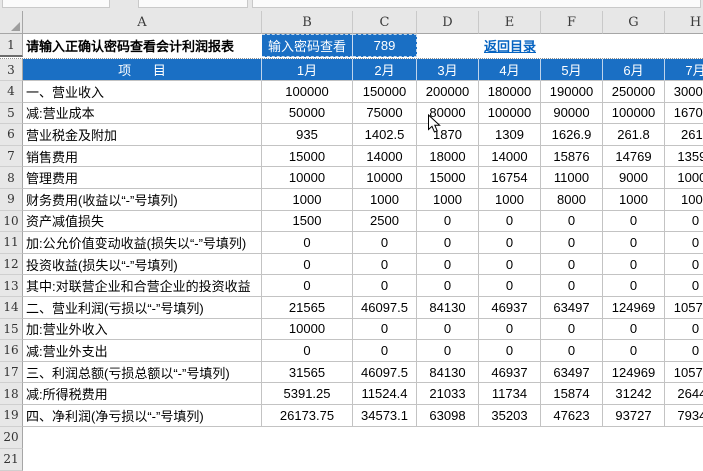 The height and width of the screenshot is (471, 703). What do you see at coordinates (307, 372) in the screenshot?
I see `value-cell: 31565` at bounding box center [307, 372].